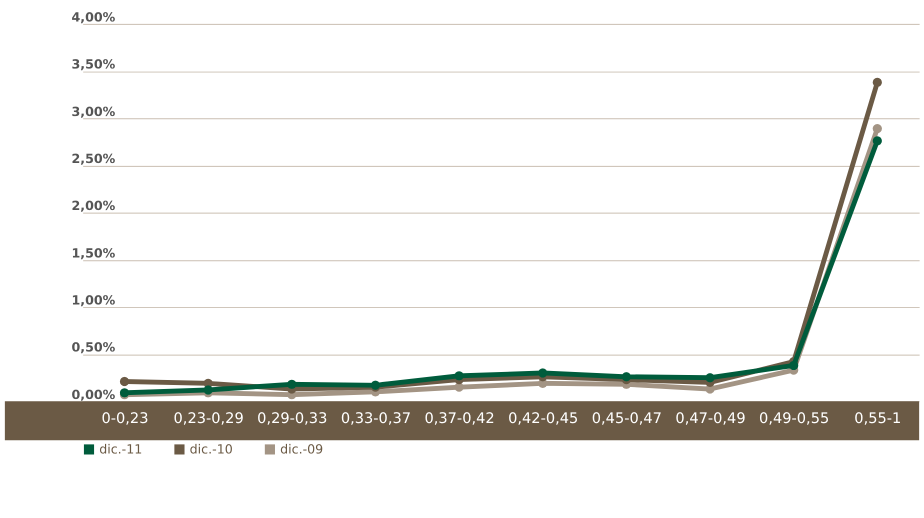 The height and width of the screenshot is (518, 924). I want to click on y-tick-label: 4,00%, so click(93, 16).